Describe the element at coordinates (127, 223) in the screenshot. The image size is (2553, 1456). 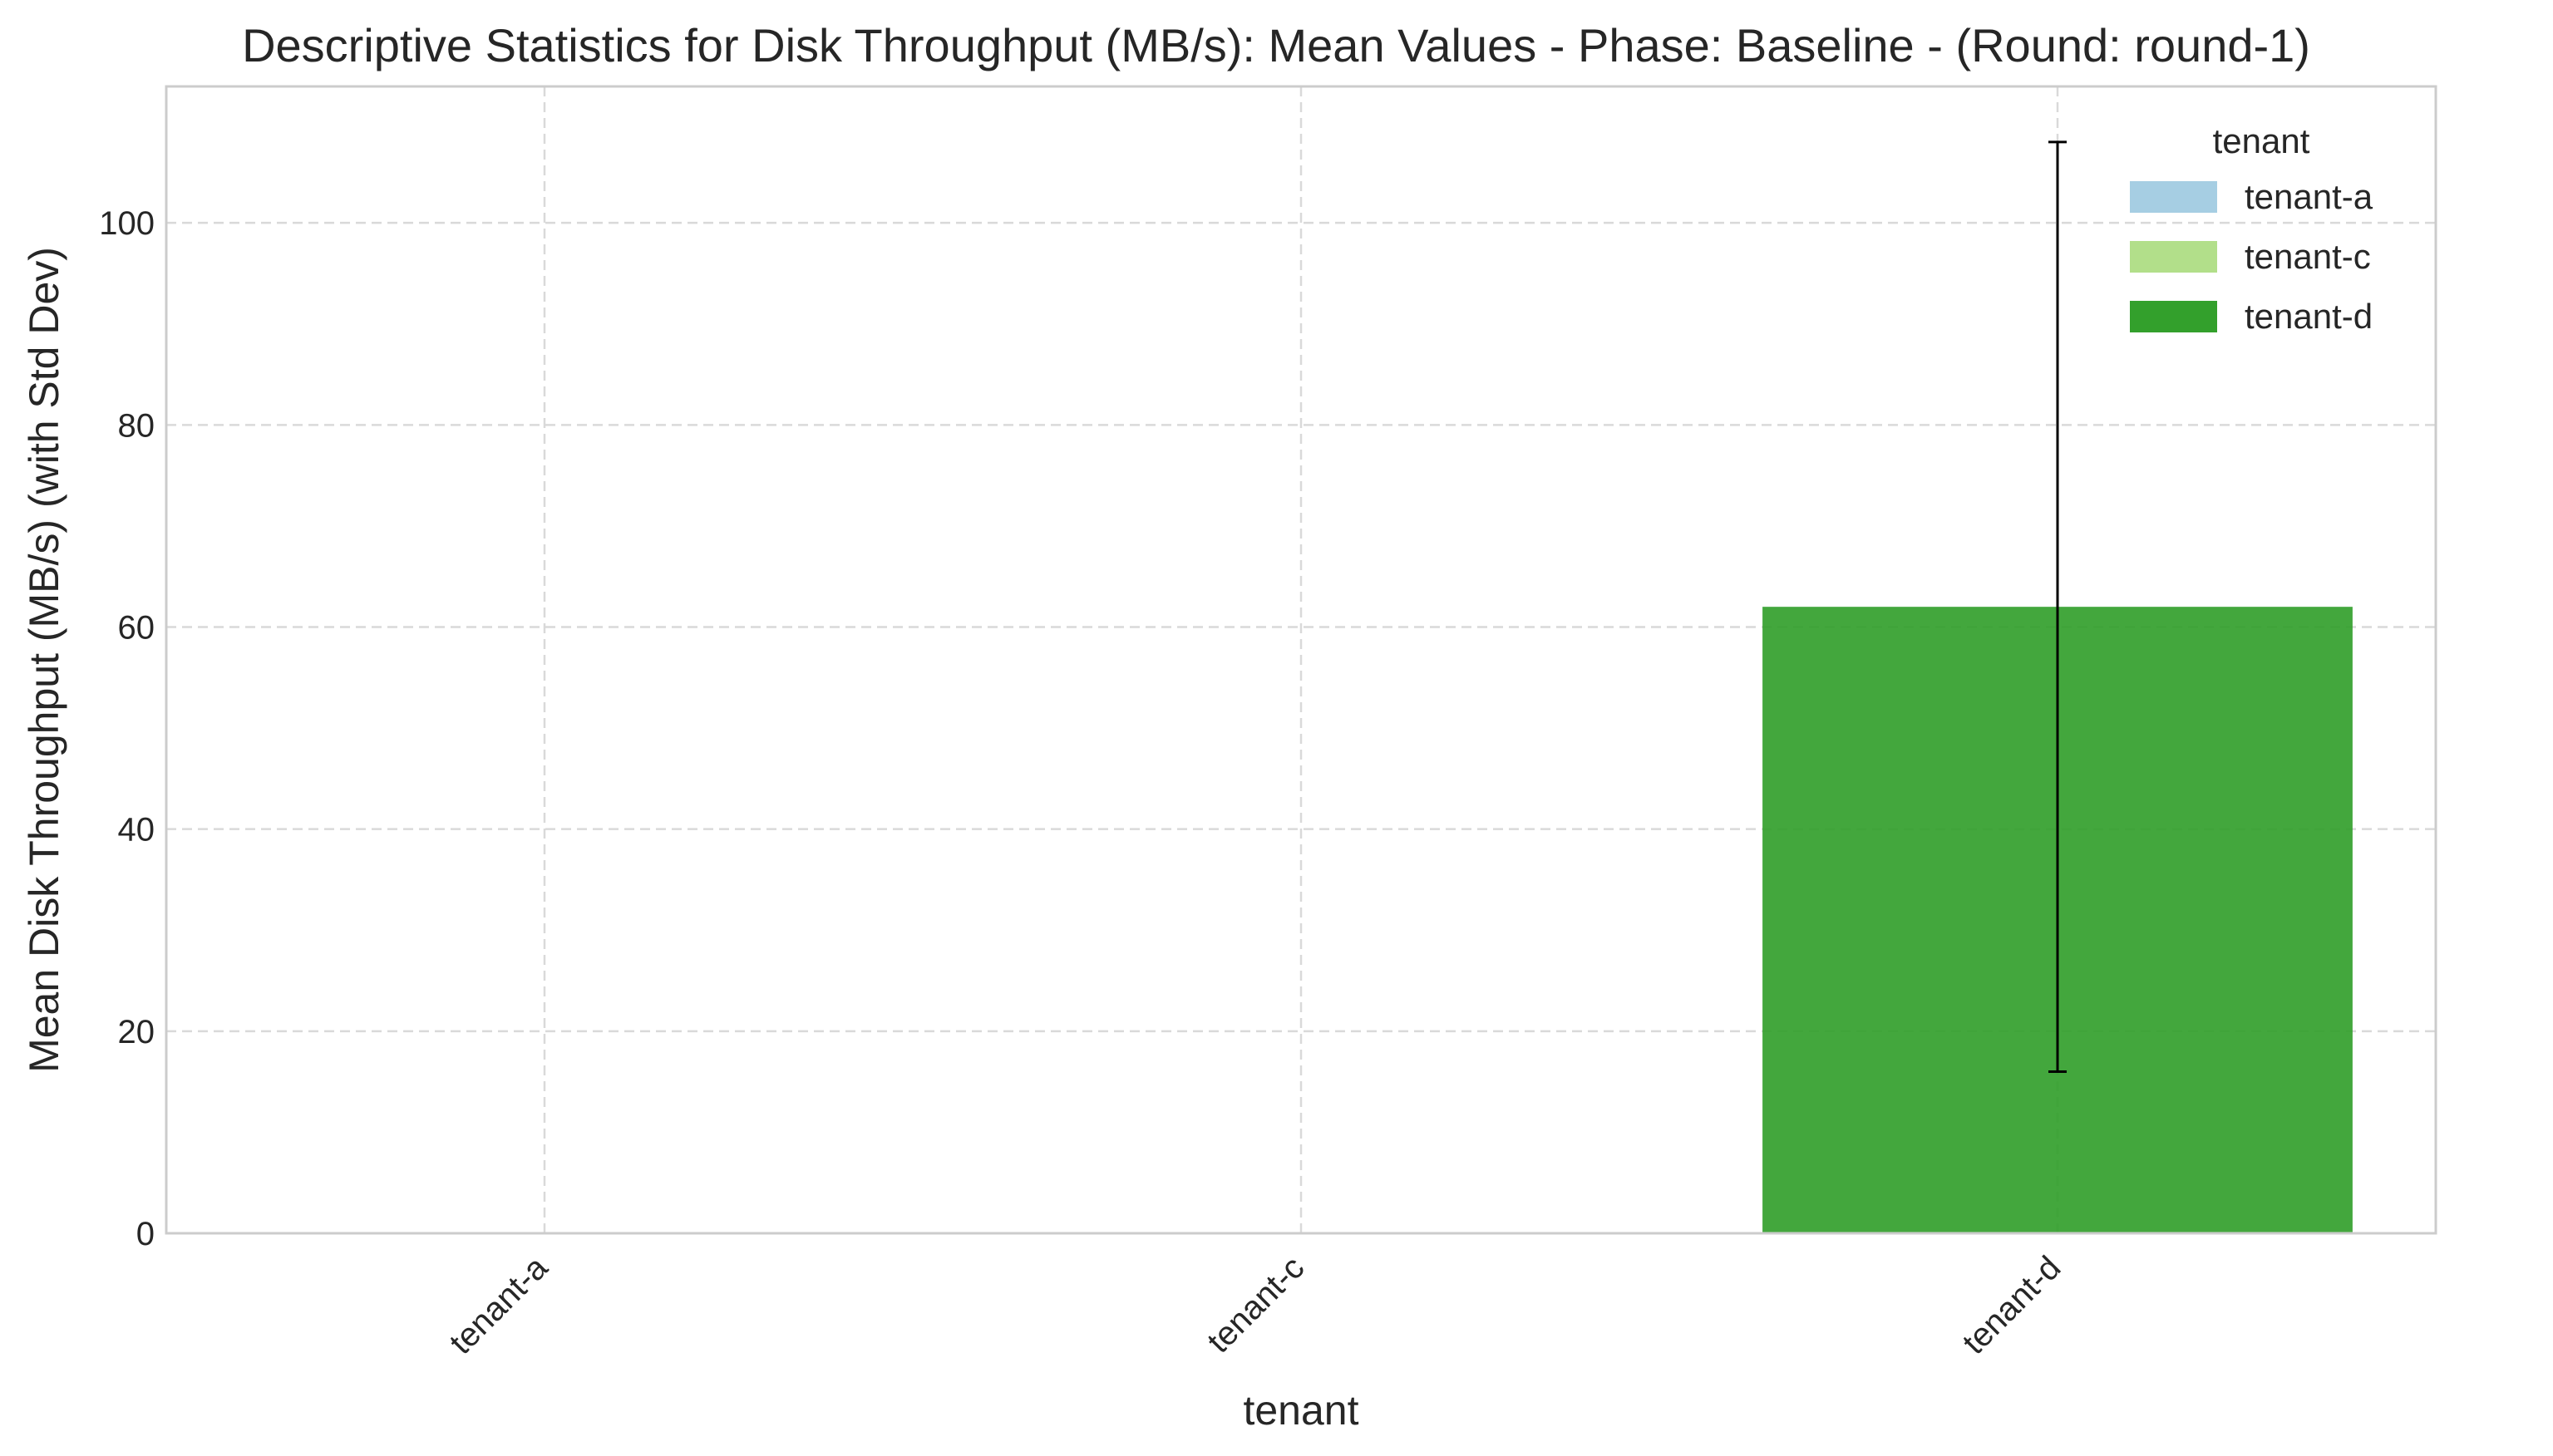
I see `y-tick-label: 100` at that location.